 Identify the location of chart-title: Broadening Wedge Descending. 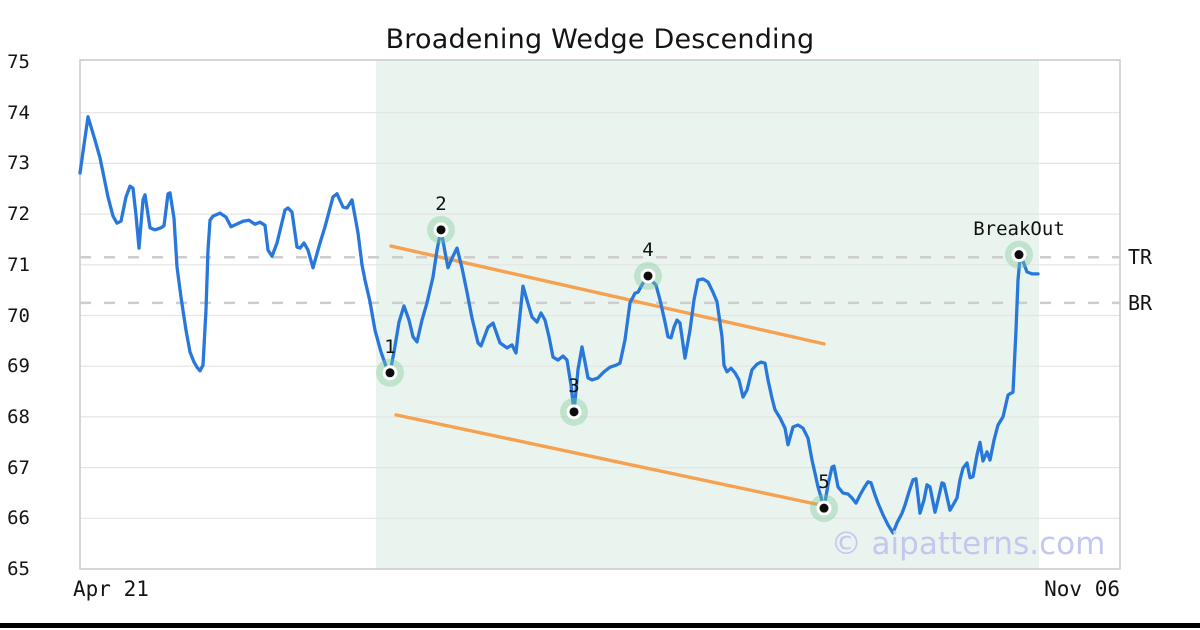
(600, 39).